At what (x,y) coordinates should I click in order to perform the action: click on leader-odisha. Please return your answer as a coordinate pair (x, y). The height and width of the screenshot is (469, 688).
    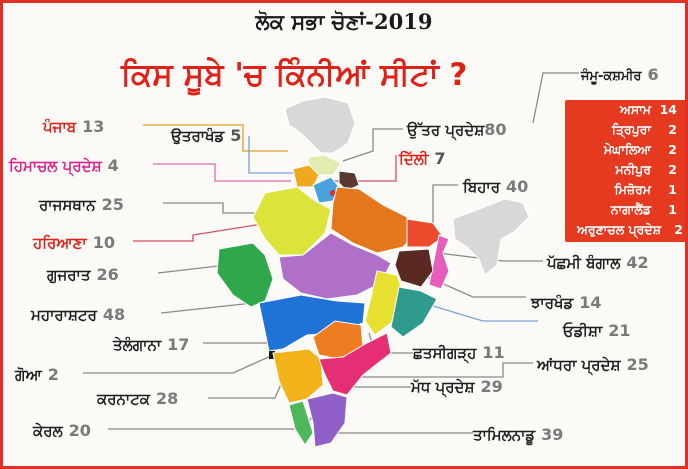
    Looking at the image, I should click on (480, 312).